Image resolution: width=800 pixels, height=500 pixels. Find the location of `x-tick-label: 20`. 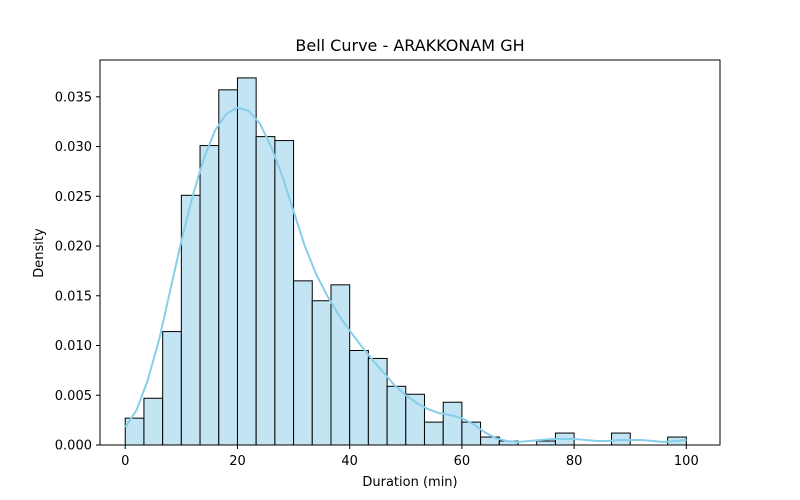

x-tick-label: 20 is located at coordinates (237, 461).